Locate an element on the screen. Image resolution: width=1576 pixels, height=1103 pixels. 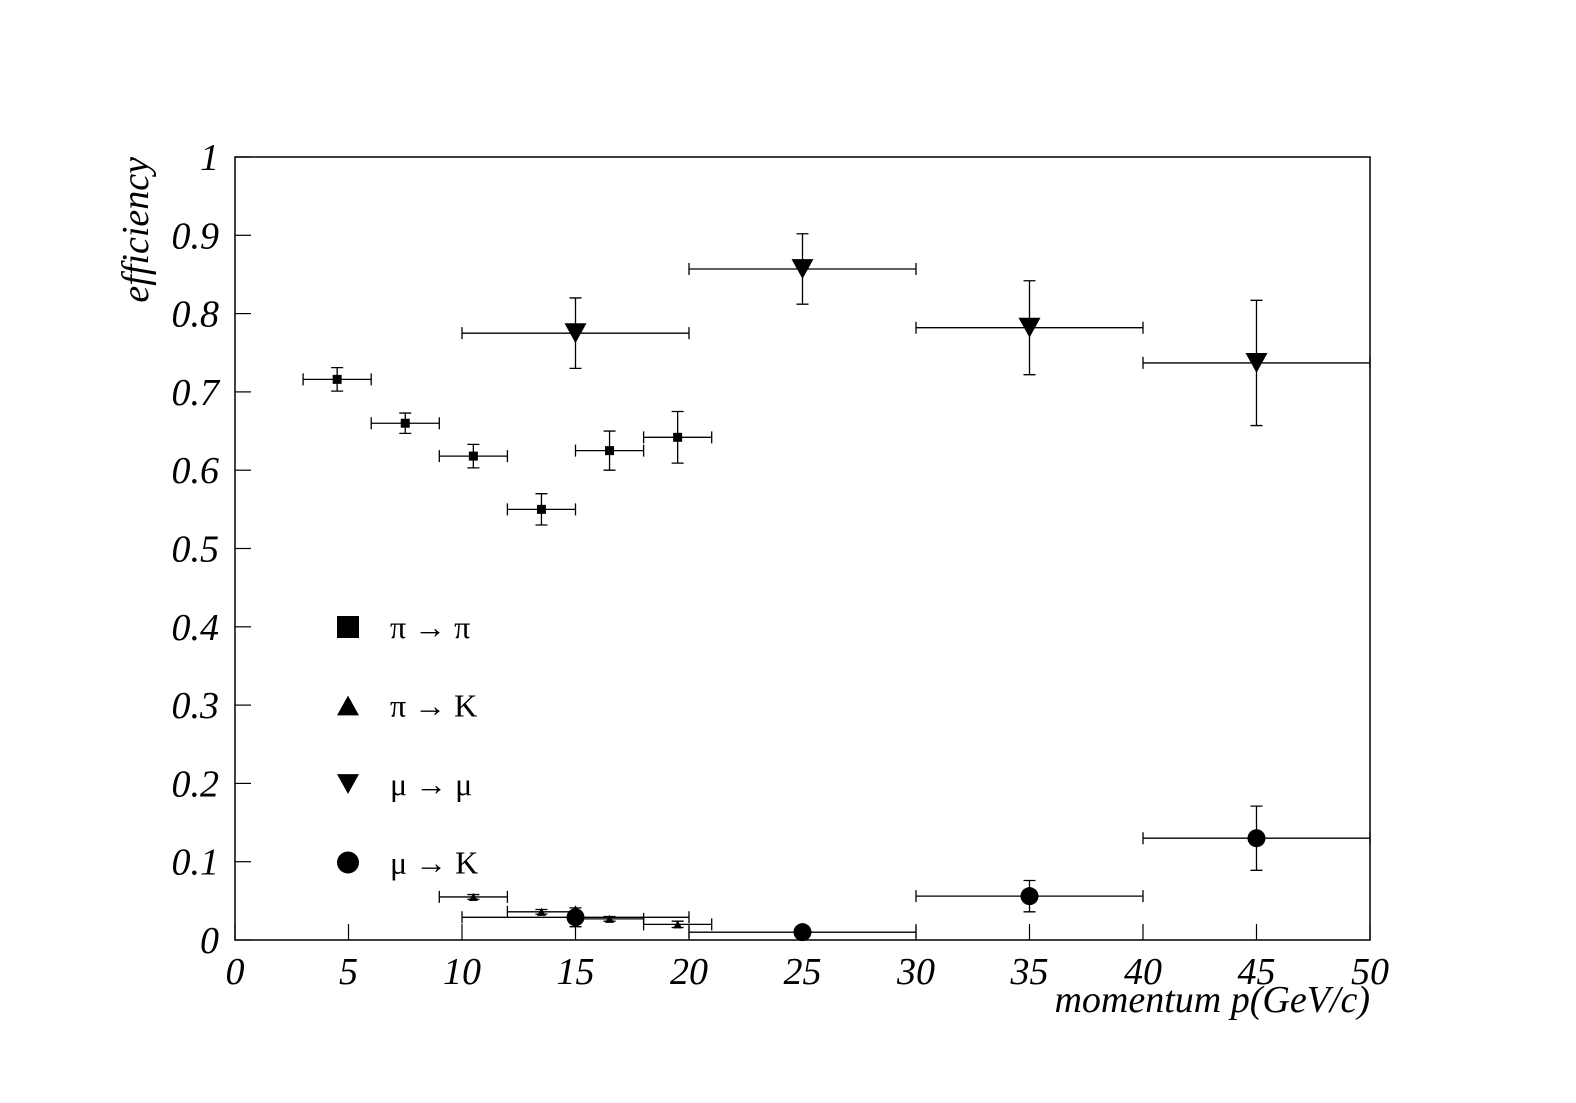
x-tick-label: 50 is located at coordinates (1370, 972).